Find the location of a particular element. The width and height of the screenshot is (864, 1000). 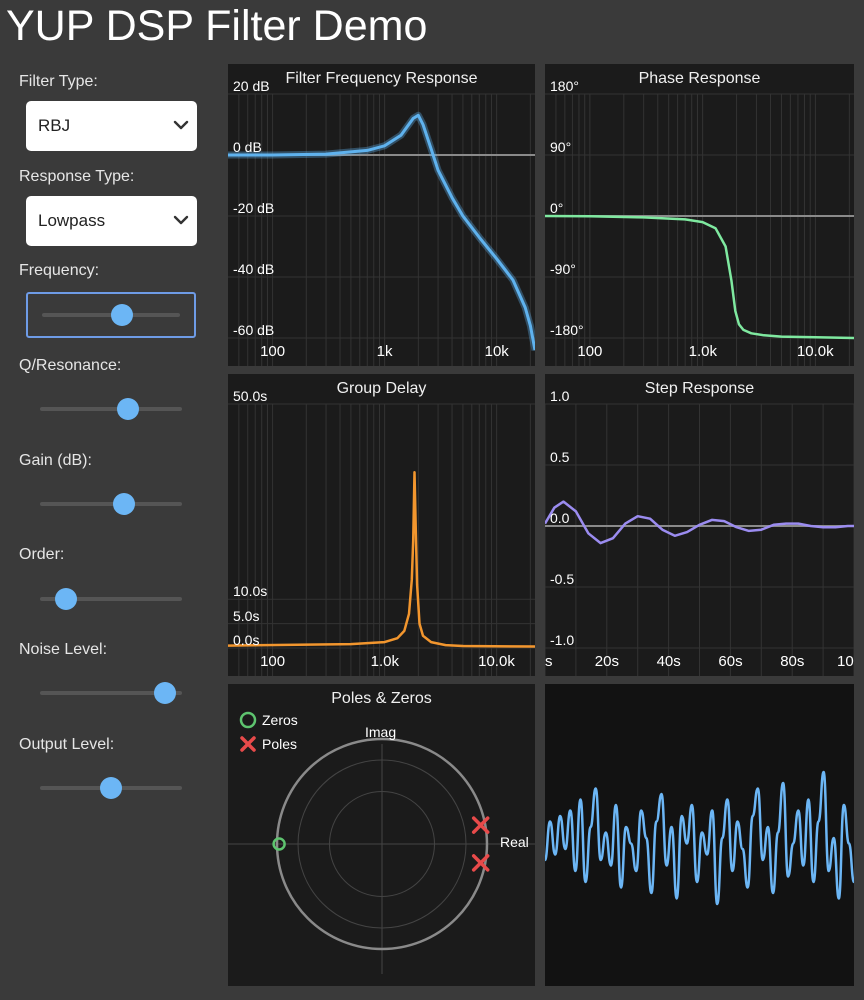

filter-type-dropdown: RBJ is located at coordinates (111, 126).